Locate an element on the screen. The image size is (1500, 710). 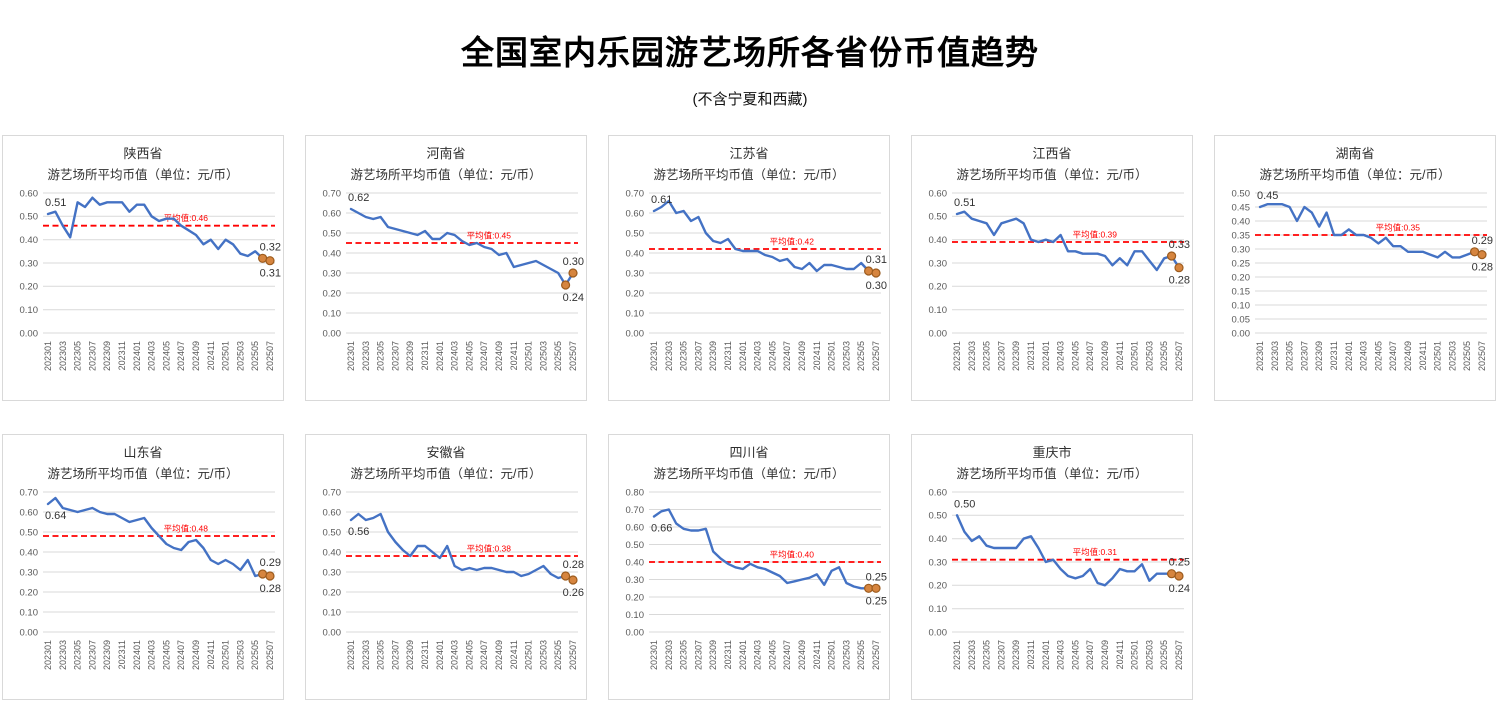
page-title: 全国室内乐园游艺场所各省份币值趋势 is located at coordinates (750, 52).